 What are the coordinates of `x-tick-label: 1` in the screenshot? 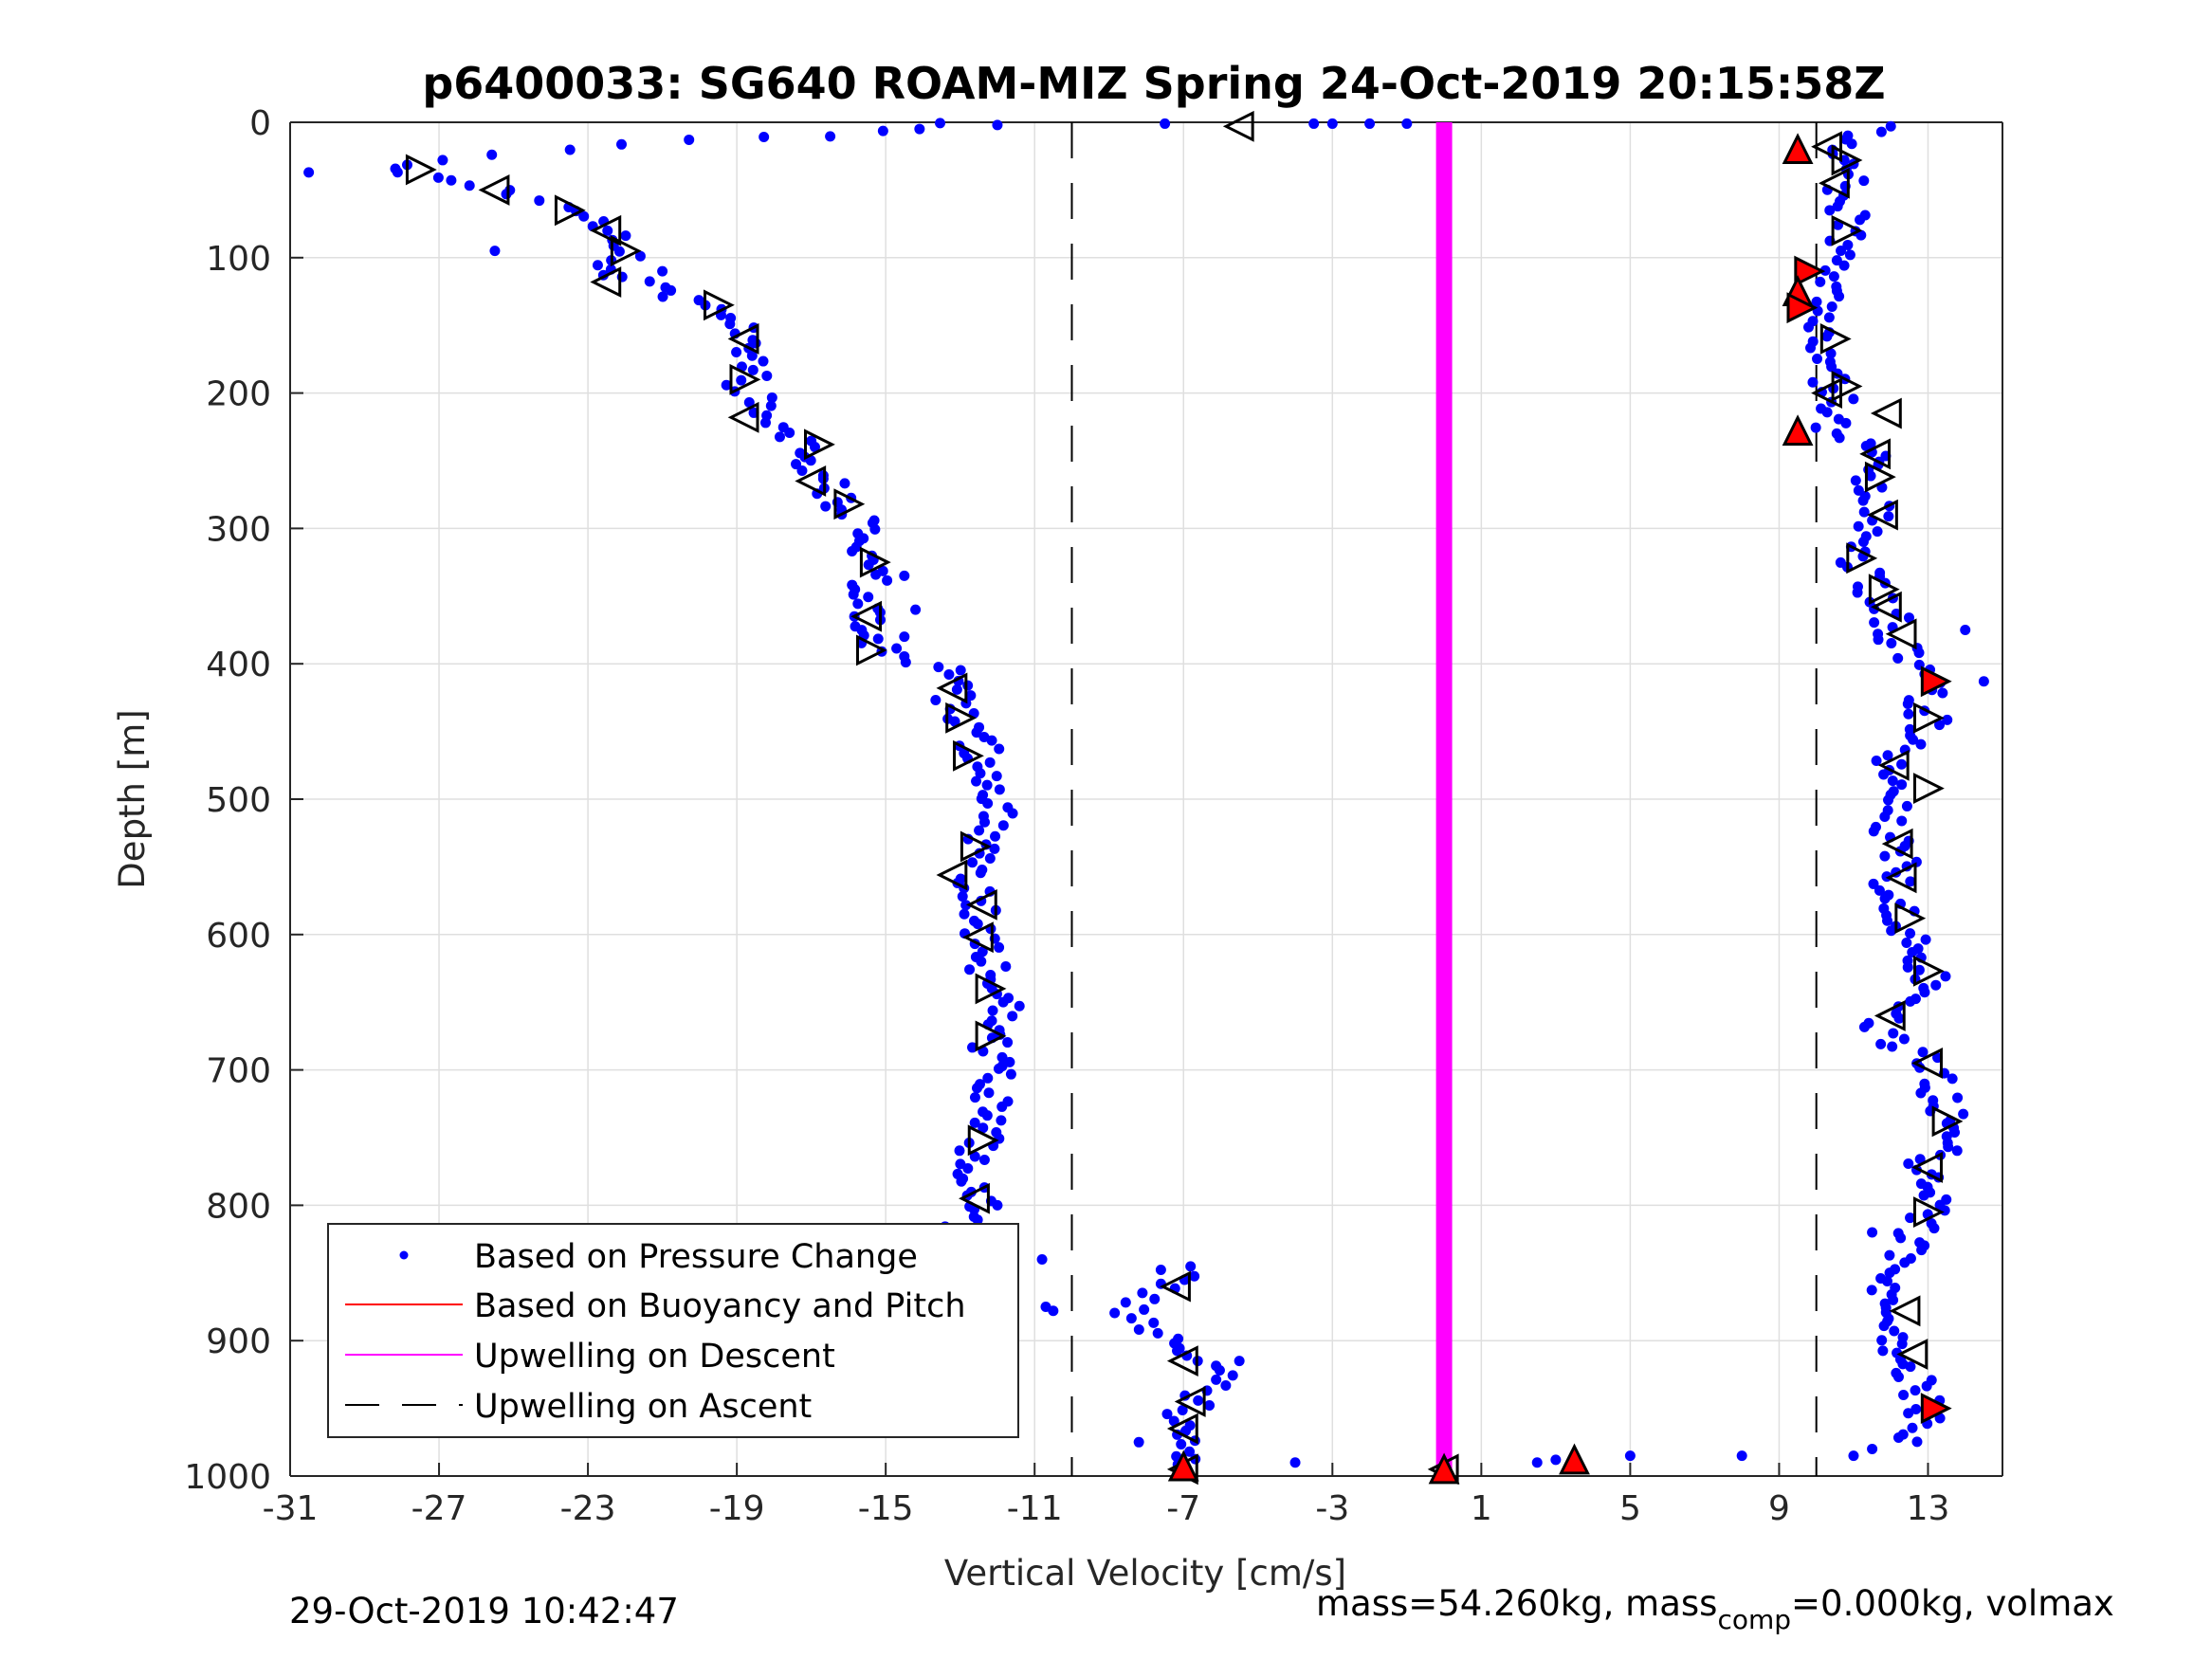 It's located at (1481, 1508).